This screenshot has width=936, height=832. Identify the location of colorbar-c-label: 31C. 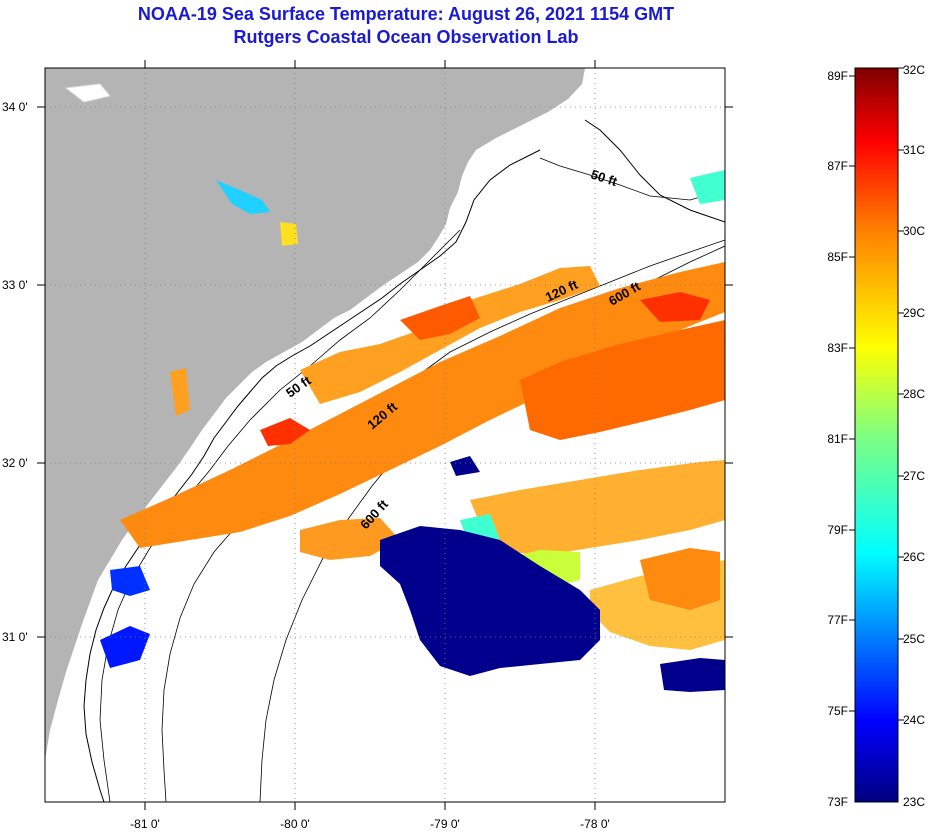
(914, 150).